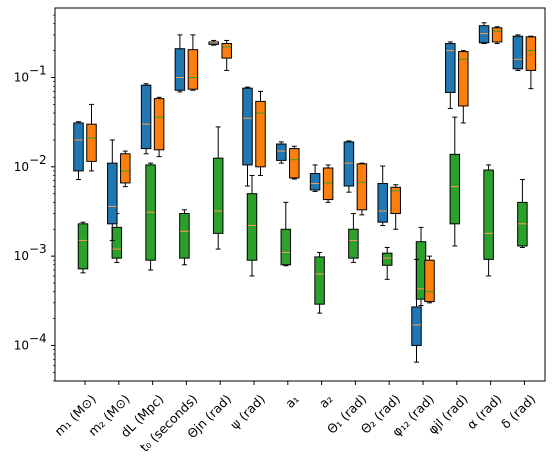 The image size is (560, 470). What do you see at coordinates (484, 411) in the screenshot?
I see `x-tick-label: α (rad)` at bounding box center [484, 411].